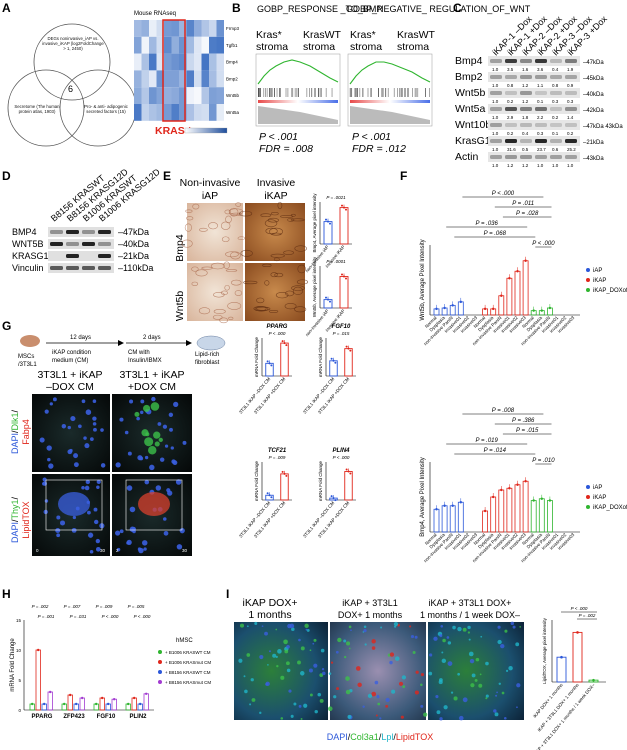  I want to click on p-value: P = .015, so click(341, 333).